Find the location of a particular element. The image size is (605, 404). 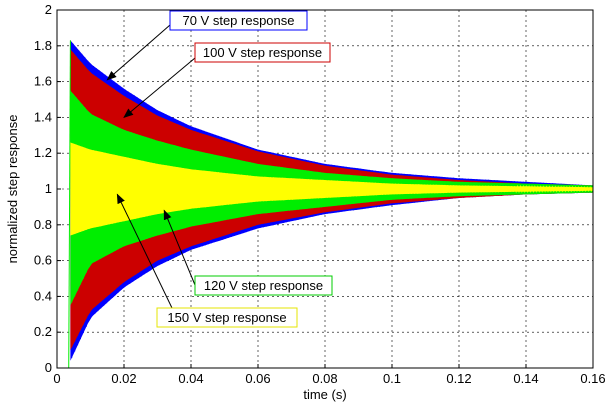

annotation-label: 70 V step response is located at coordinates (238, 20).